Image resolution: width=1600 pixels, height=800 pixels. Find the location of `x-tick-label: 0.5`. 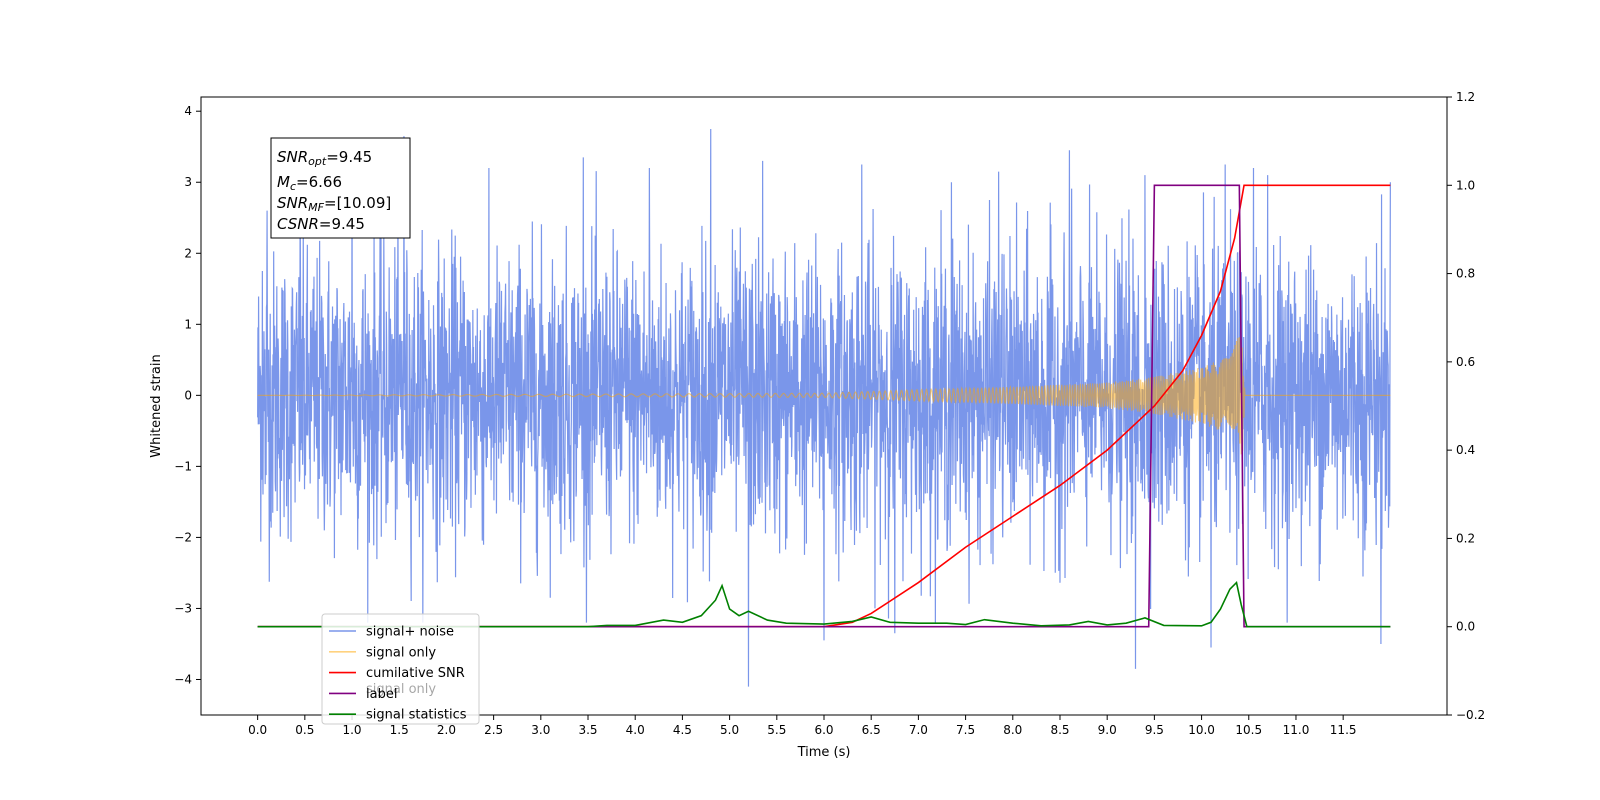

x-tick-label: 0.5 is located at coordinates (304, 730).